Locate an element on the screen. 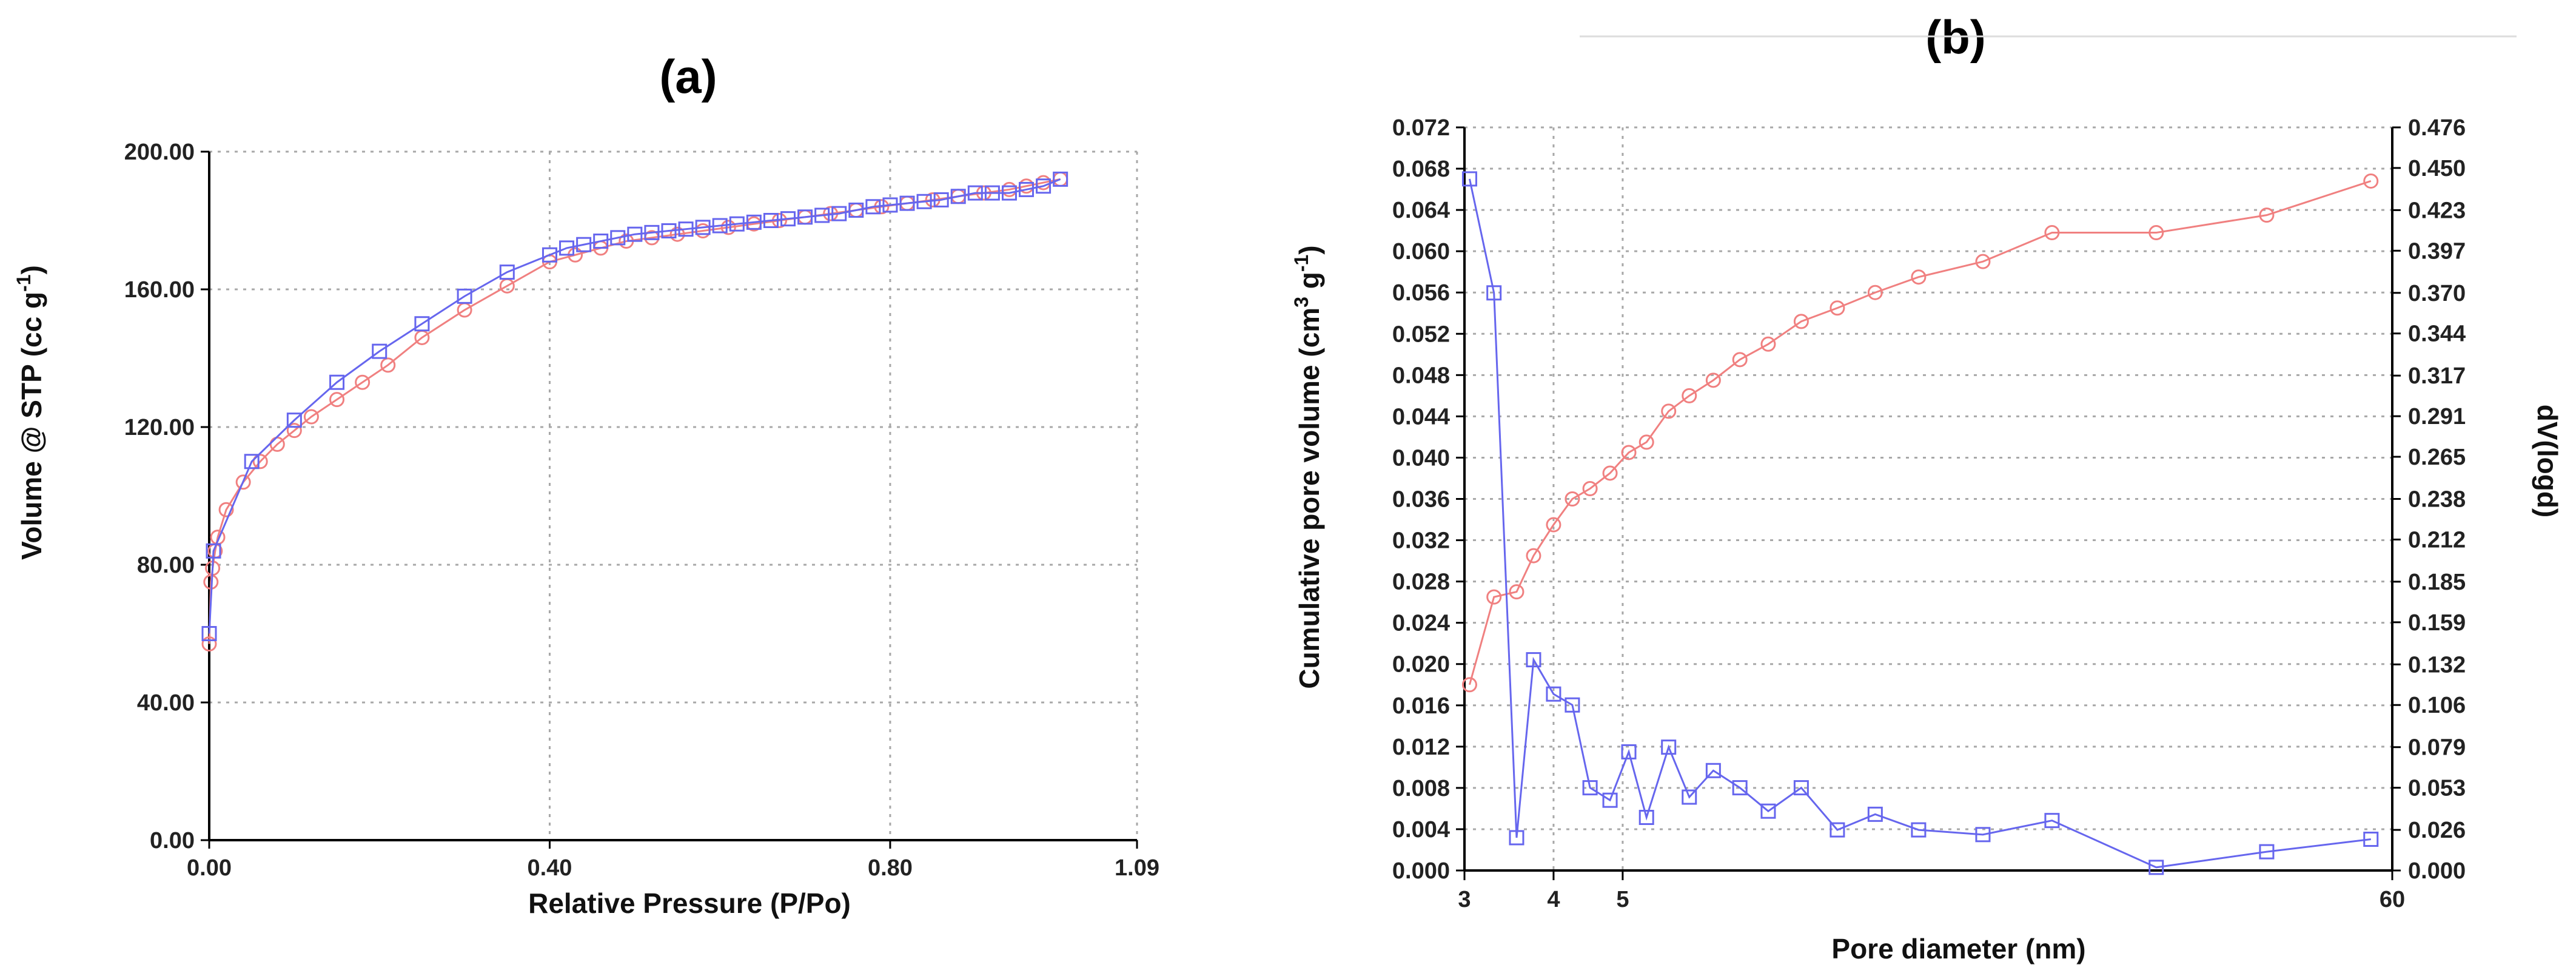 This screenshot has height=973, width=2576. panel-b-xtick-label: 5 is located at coordinates (1622, 899).